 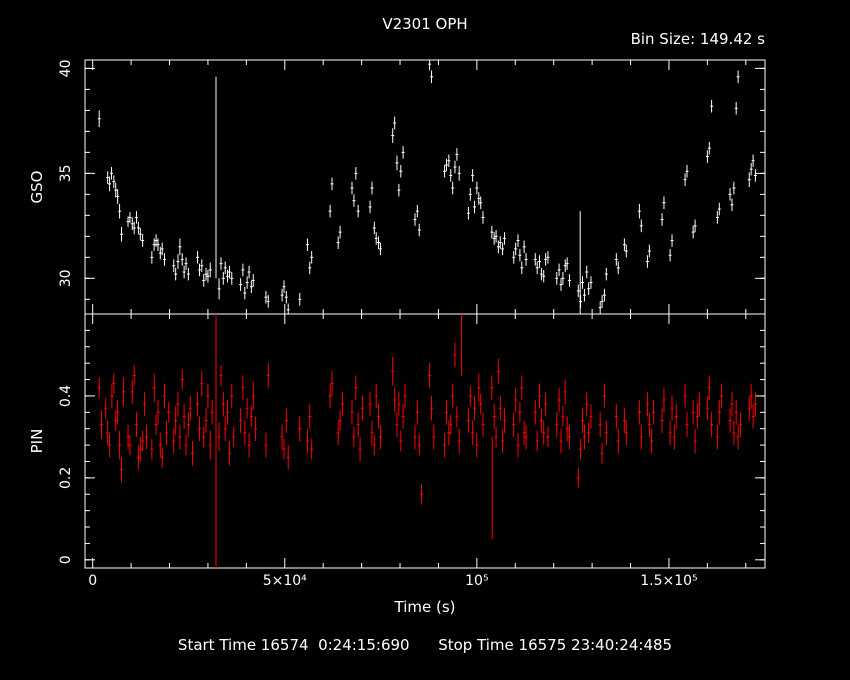 I want to click on gso-ytick-label-1: 35, so click(x=66, y=173).